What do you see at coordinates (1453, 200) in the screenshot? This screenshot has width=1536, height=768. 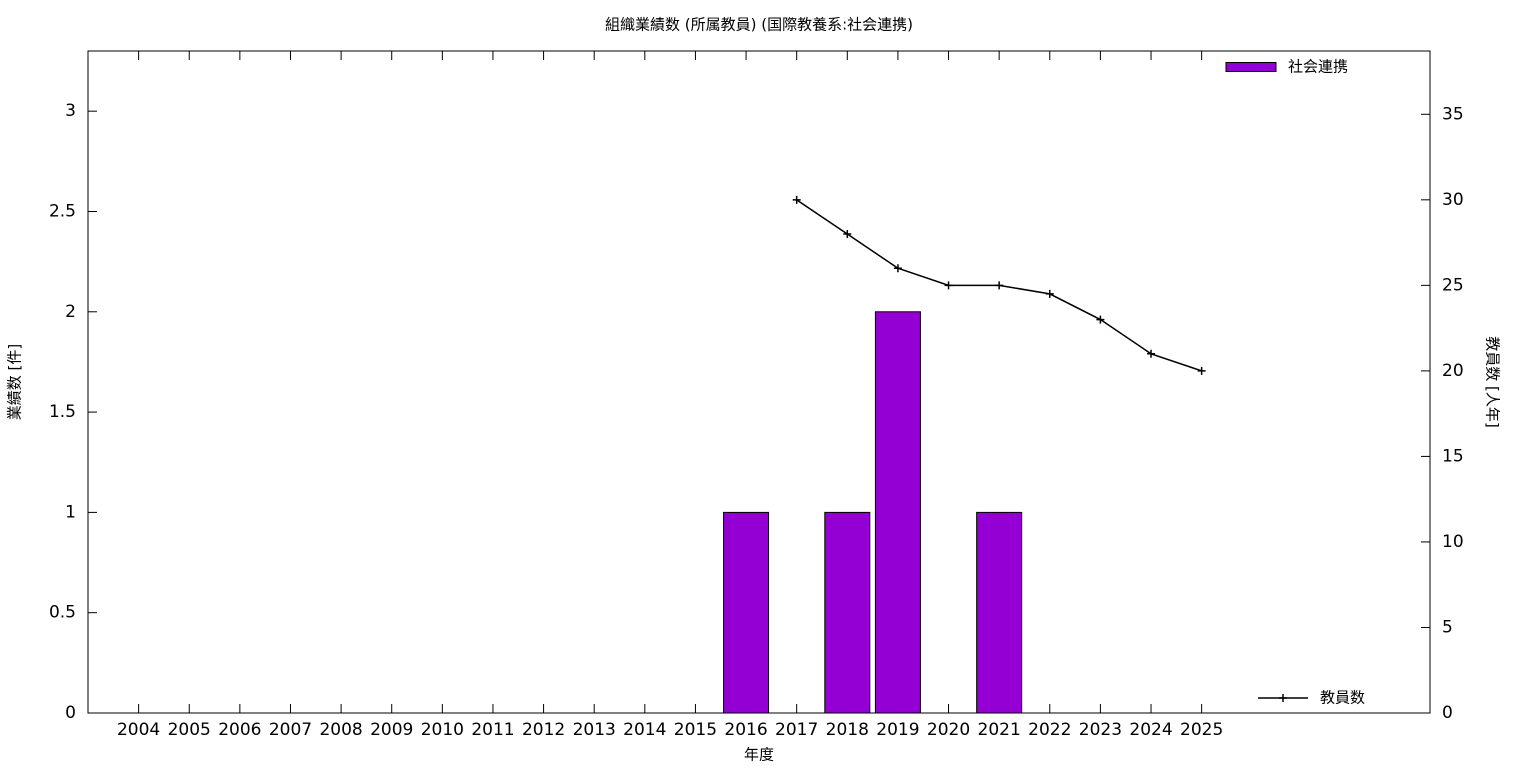 I see `y2-tick-label: 30` at bounding box center [1453, 200].